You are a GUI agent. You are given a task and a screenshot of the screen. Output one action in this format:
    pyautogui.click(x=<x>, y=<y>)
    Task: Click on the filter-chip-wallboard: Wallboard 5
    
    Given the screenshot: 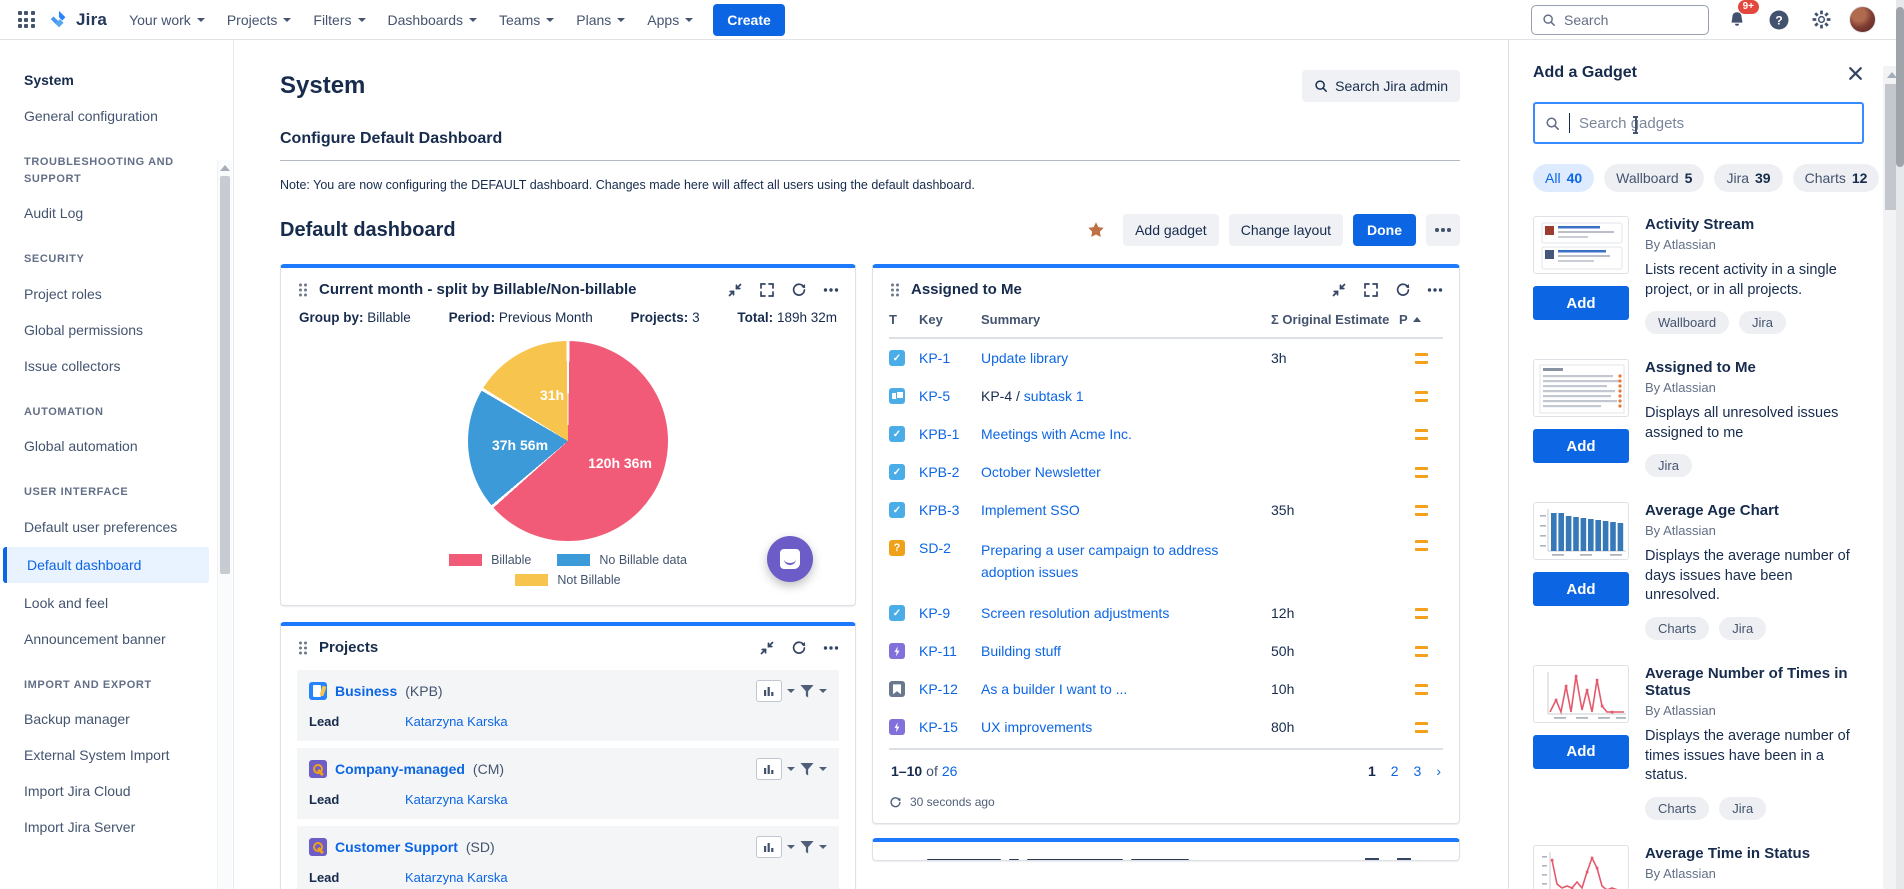 What is the action you would take?
    pyautogui.click(x=1654, y=178)
    